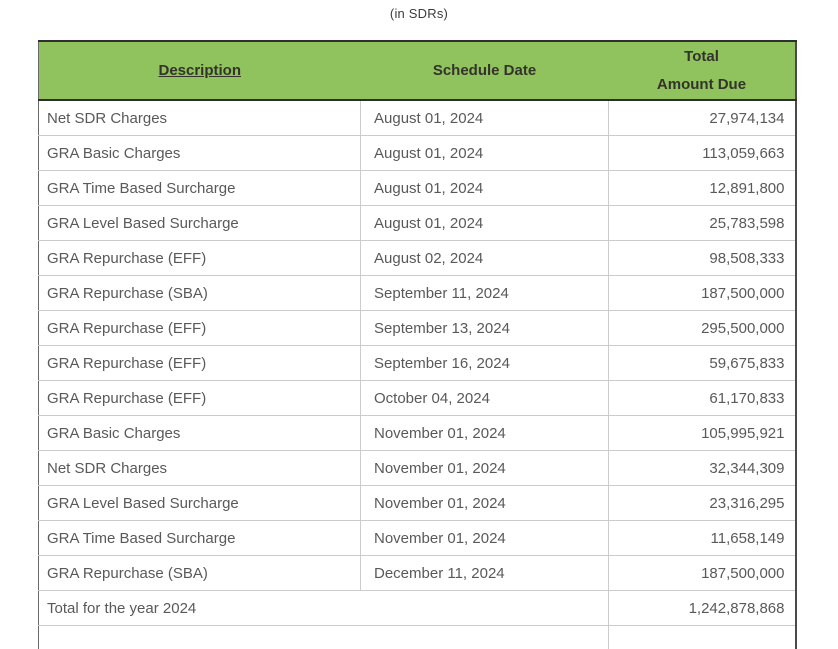 The image size is (838, 649). I want to click on row-schedule-date: September 11, 2024, so click(484, 293).